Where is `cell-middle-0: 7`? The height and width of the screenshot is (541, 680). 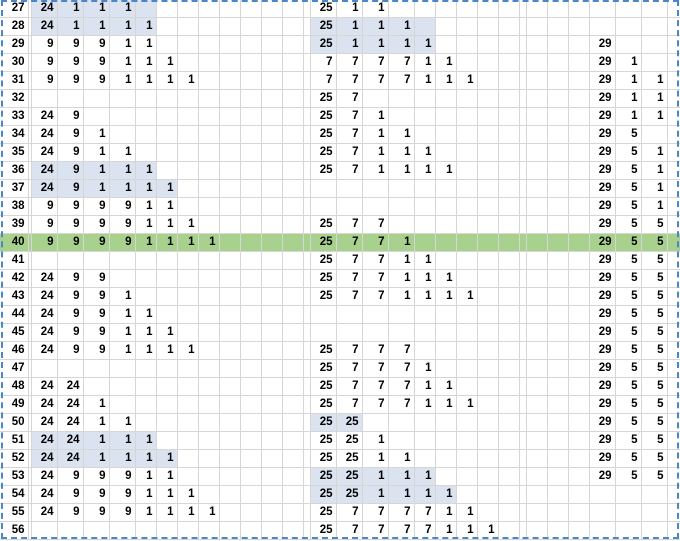
cell-middle-0: 7 is located at coordinates (323, 81).